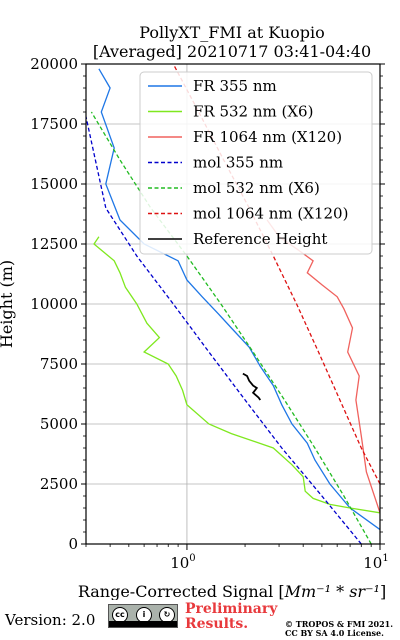  What do you see at coordinates (270, 214) in the screenshot?
I see `legend-label-5: mol 1064 nm (X120)` at bounding box center [270, 214].